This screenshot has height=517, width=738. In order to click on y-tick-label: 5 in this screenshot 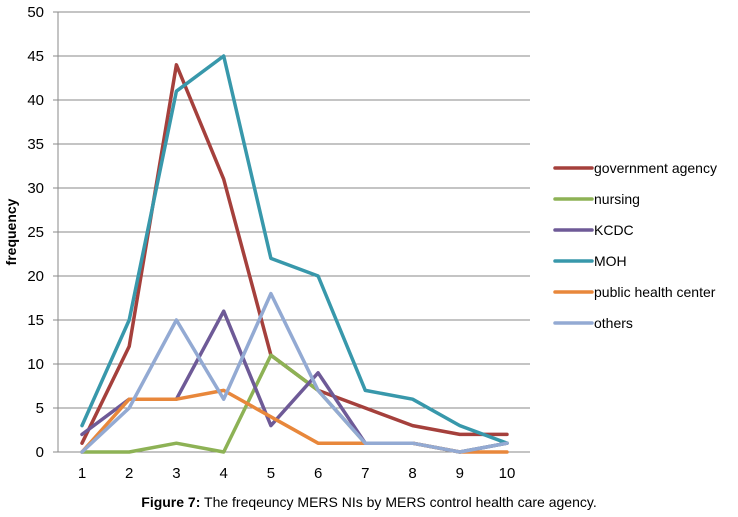, I will do `click(40, 408)`.